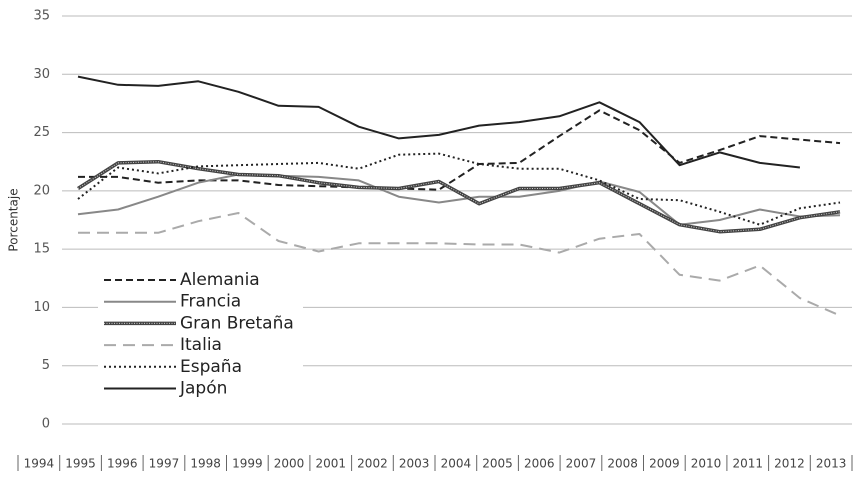 This screenshot has height=477, width=856. I want to click on y-axis-label: Porcentaje, so click(14, 219).